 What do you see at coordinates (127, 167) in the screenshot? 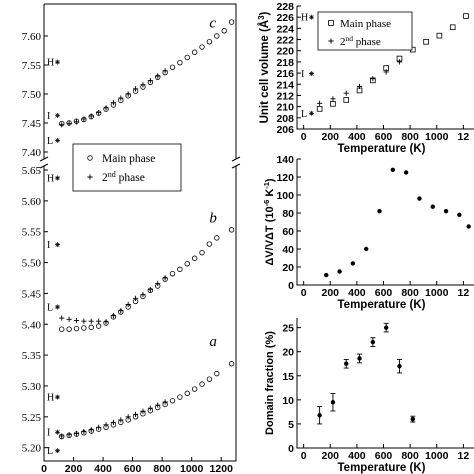
I see `legend-box` at bounding box center [127, 167].